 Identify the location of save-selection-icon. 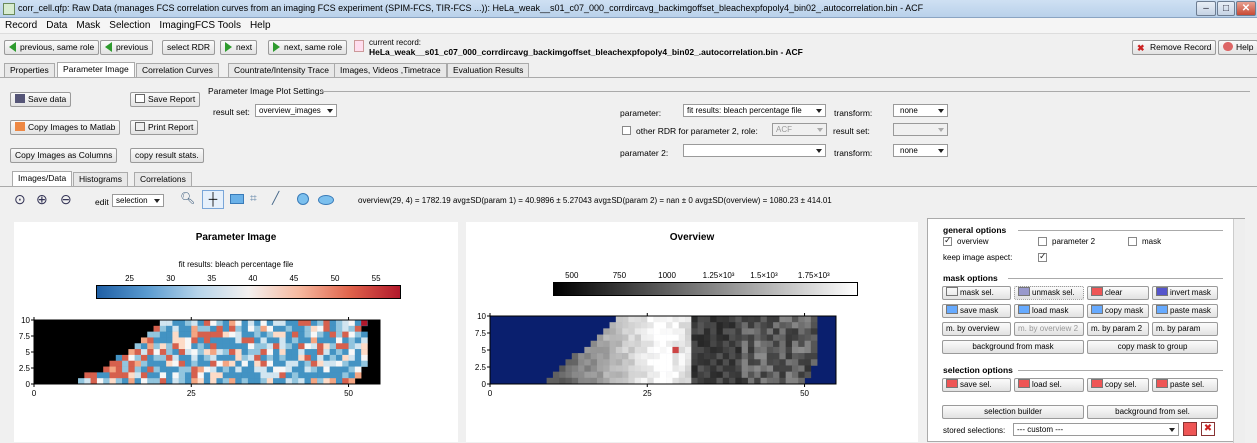
(1190, 429).